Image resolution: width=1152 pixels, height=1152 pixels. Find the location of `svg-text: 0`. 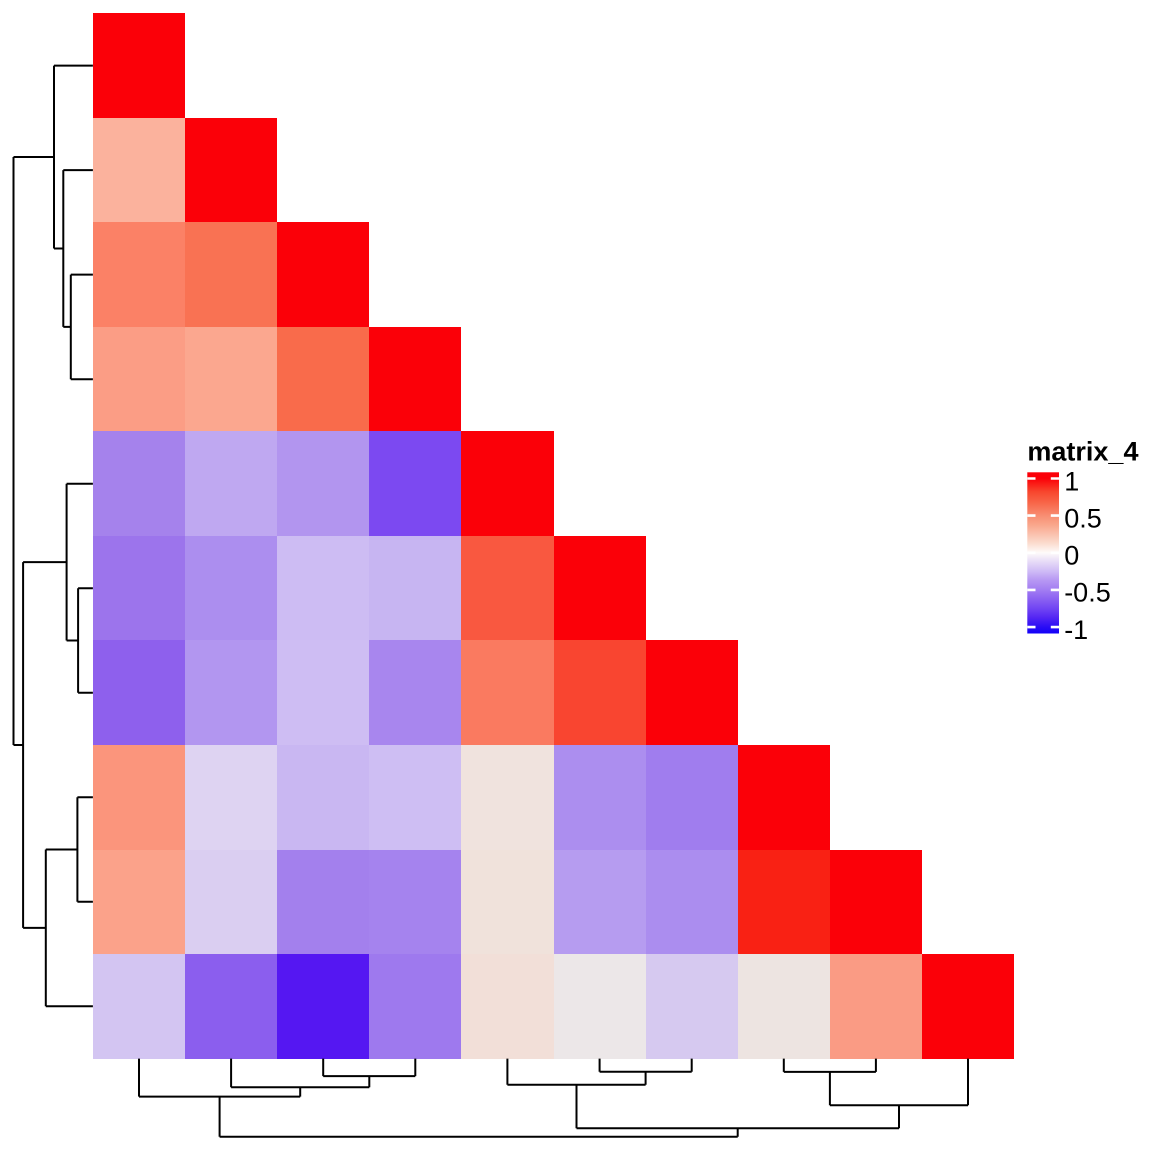

svg-text: 0 is located at coordinates (1071, 556).